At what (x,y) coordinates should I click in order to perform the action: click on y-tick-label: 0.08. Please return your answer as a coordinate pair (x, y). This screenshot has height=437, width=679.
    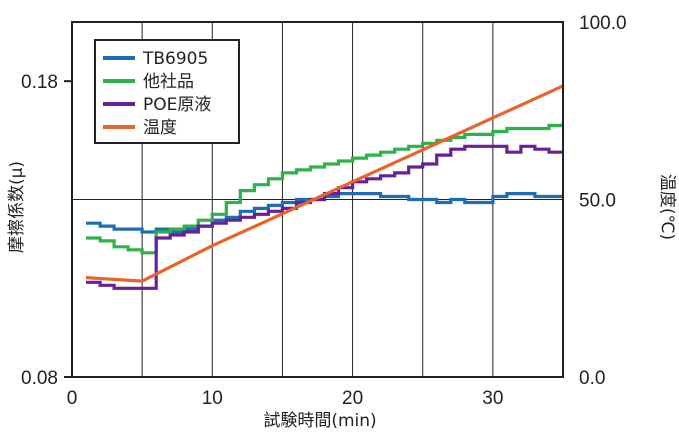
    Looking at the image, I should click on (39, 378).